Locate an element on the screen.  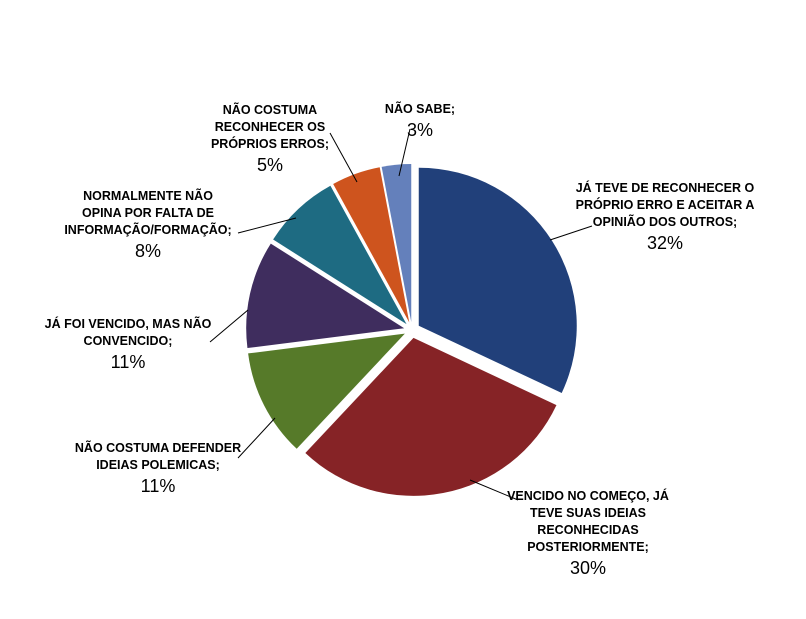
slice-percent-label: 3% is located at coordinates (420, 130).